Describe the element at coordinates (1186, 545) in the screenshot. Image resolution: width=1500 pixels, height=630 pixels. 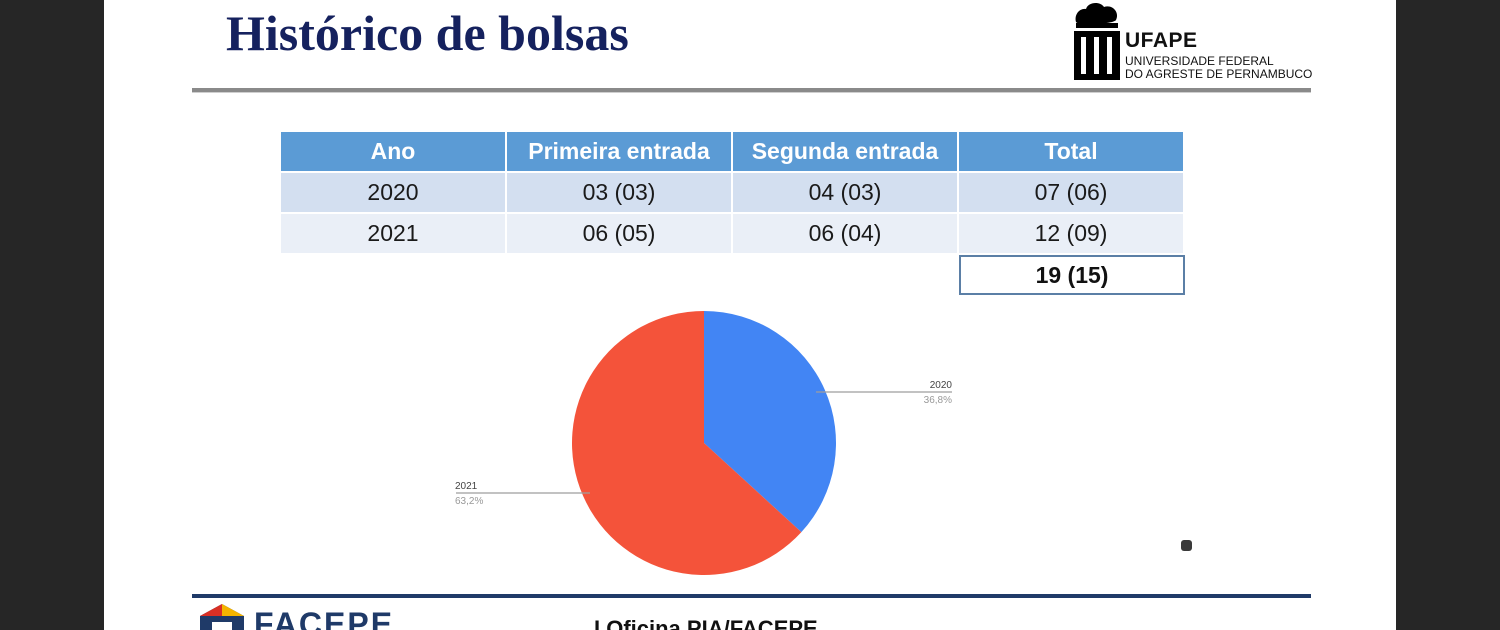
I see `mouse-cursor` at that location.